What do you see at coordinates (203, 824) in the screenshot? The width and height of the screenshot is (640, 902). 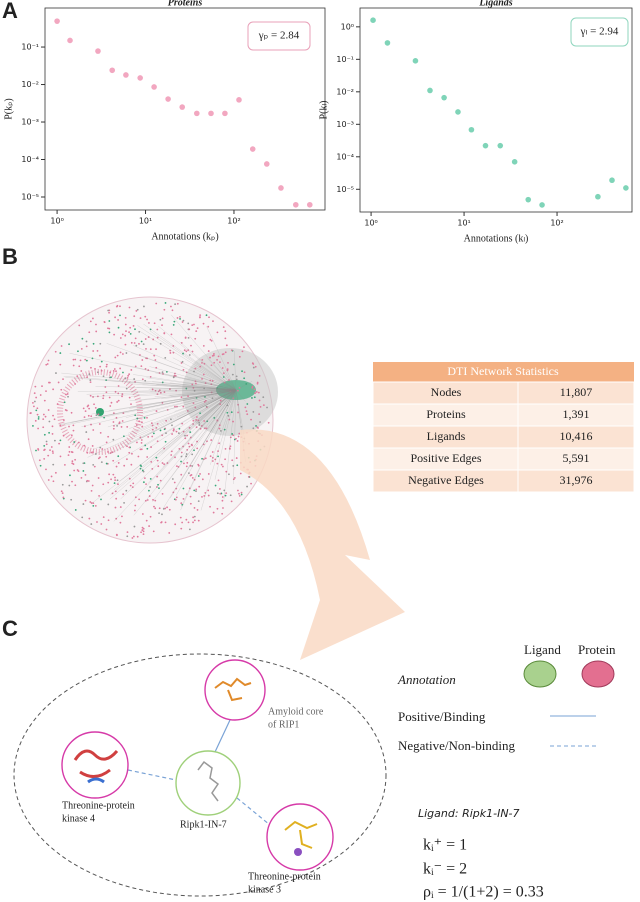 I see `node-label: Ripk1-IN-7` at bounding box center [203, 824].